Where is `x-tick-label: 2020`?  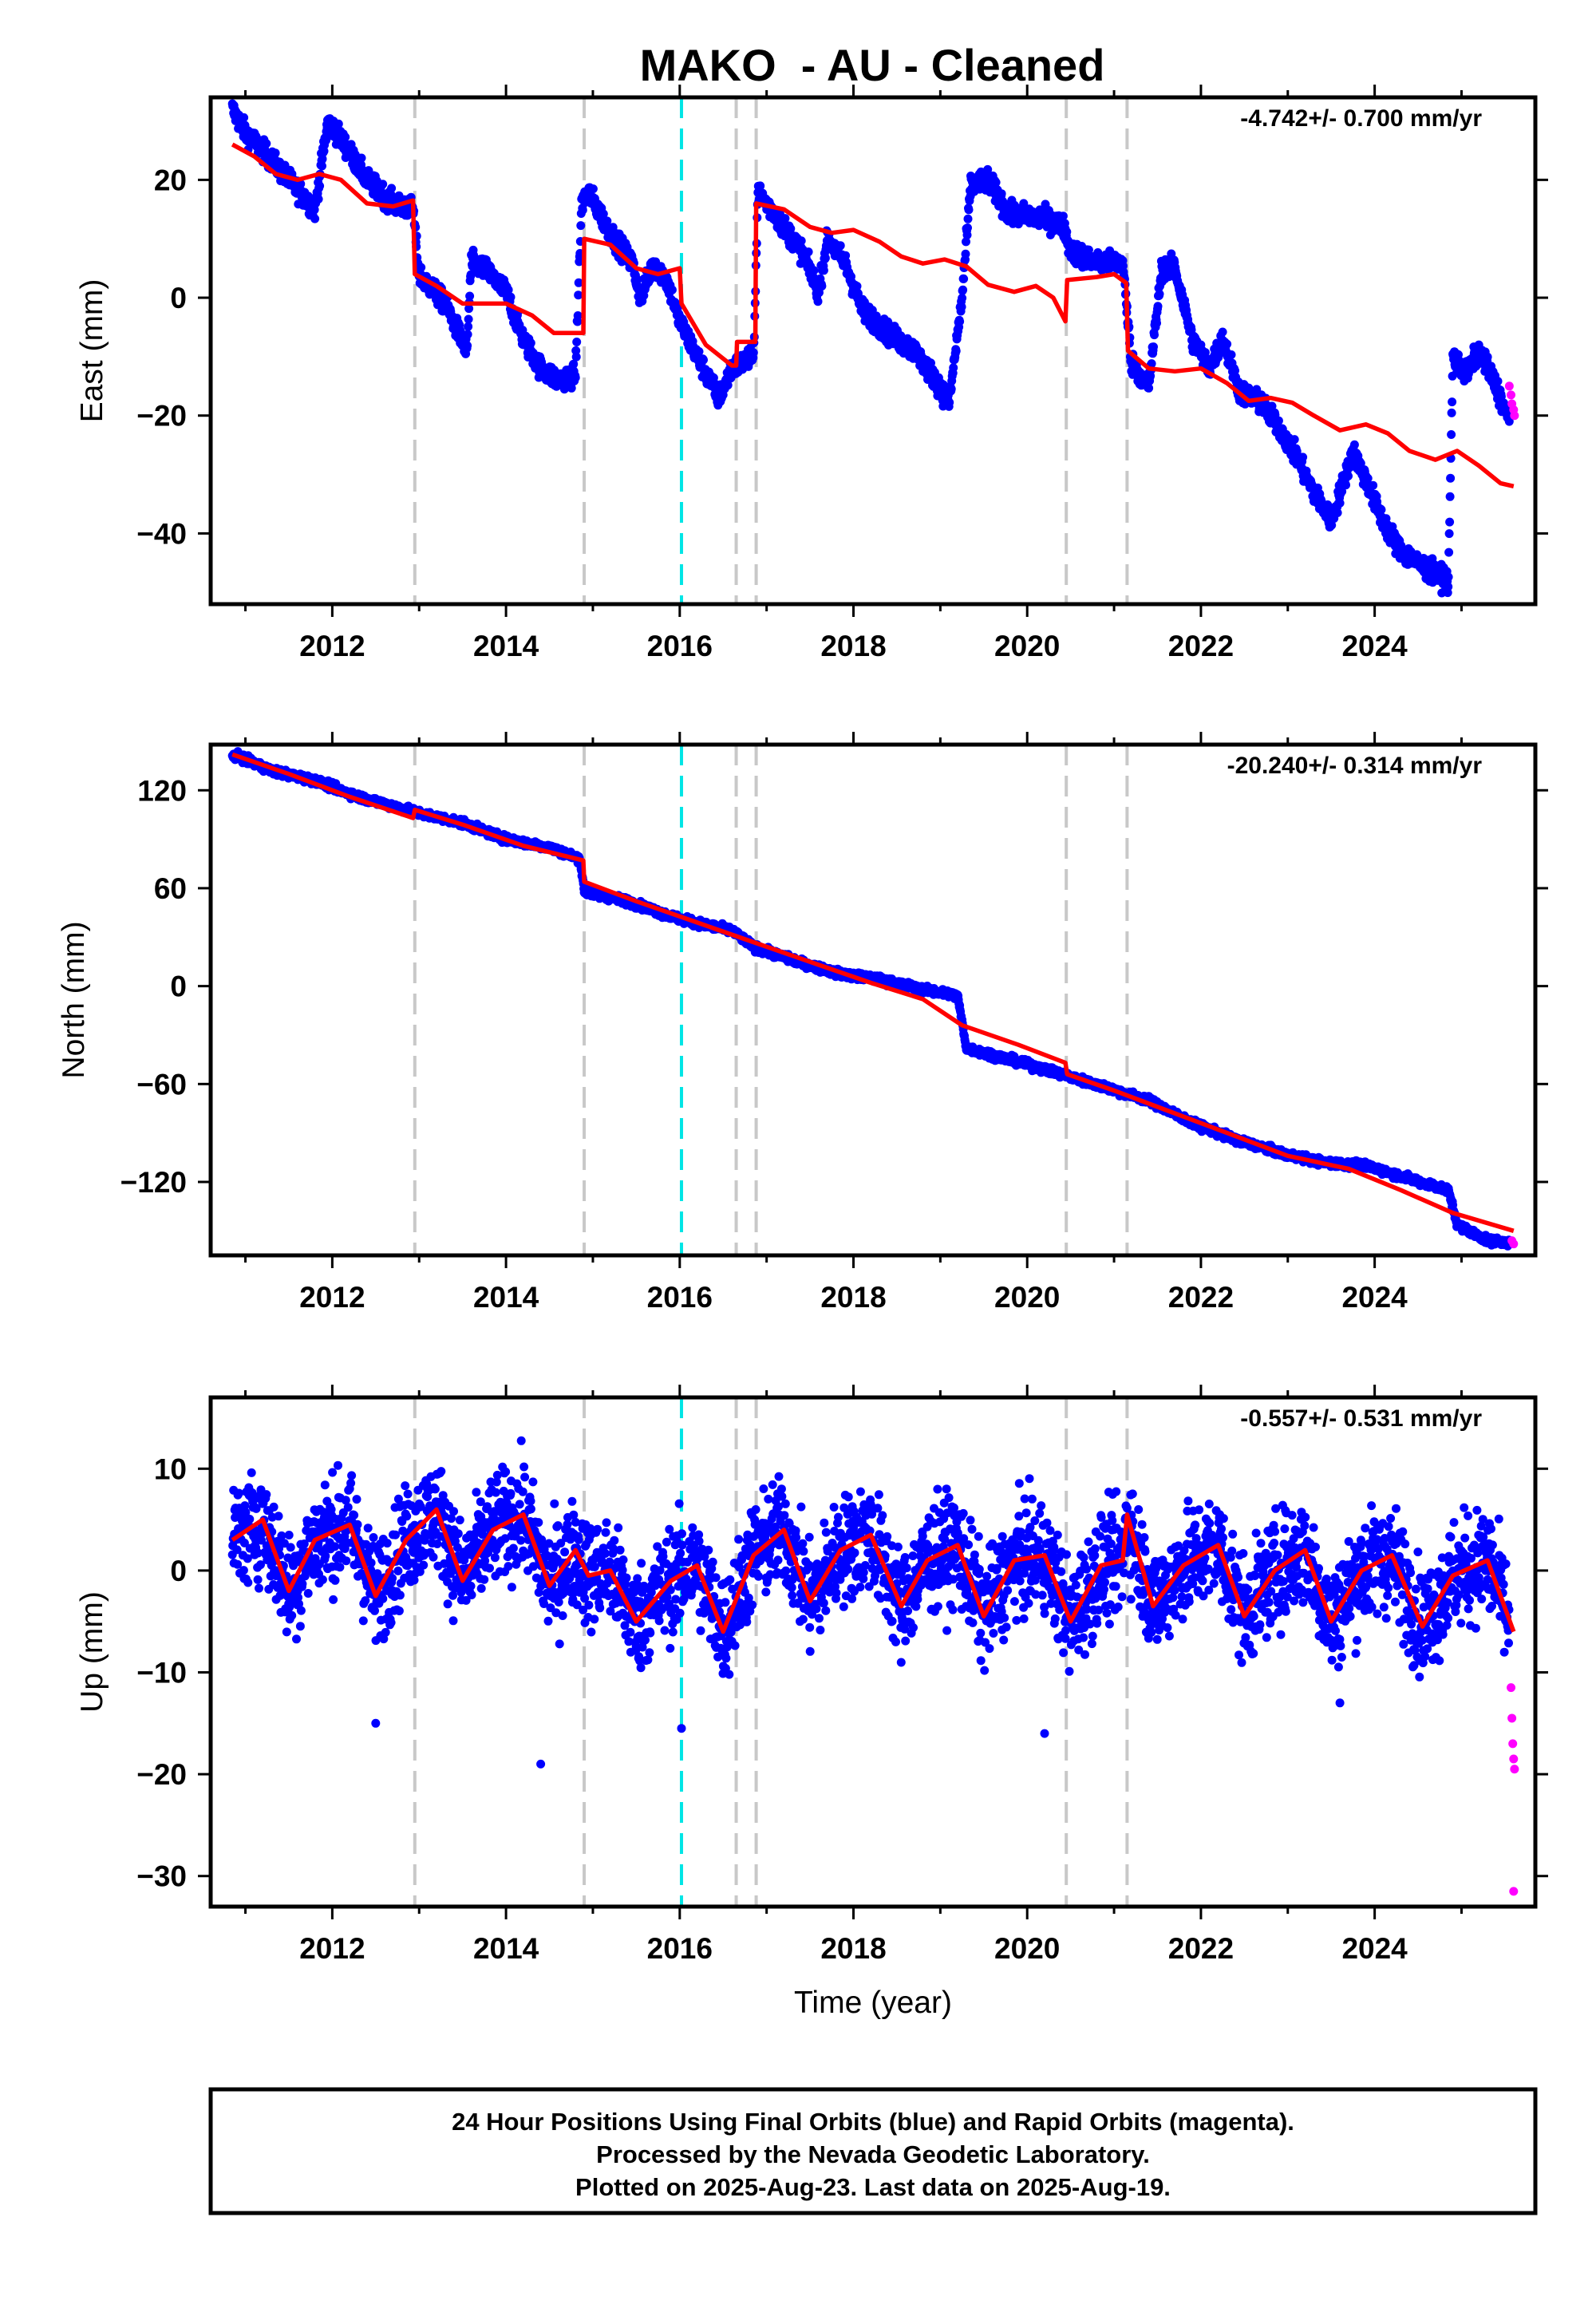
x-tick-label: 2020 is located at coordinates (1027, 646).